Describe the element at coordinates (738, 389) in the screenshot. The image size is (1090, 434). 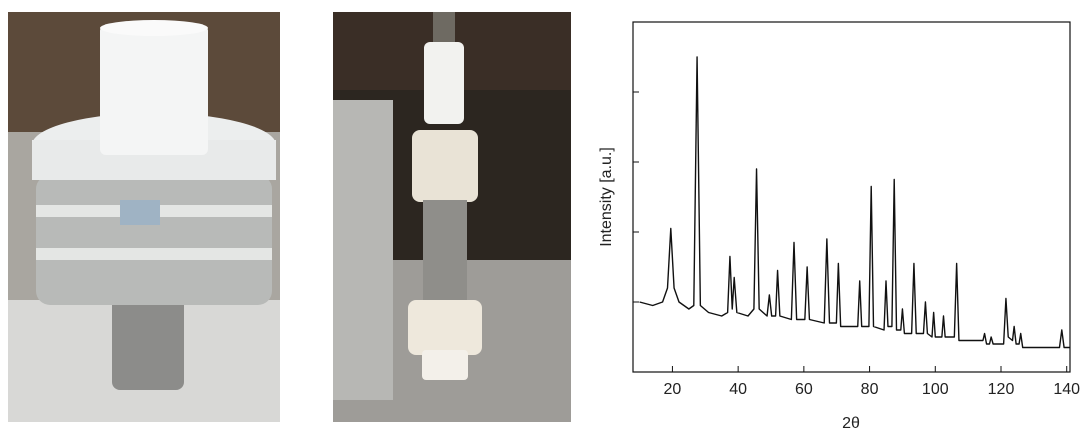
I see `x-tick-label: 40` at that location.